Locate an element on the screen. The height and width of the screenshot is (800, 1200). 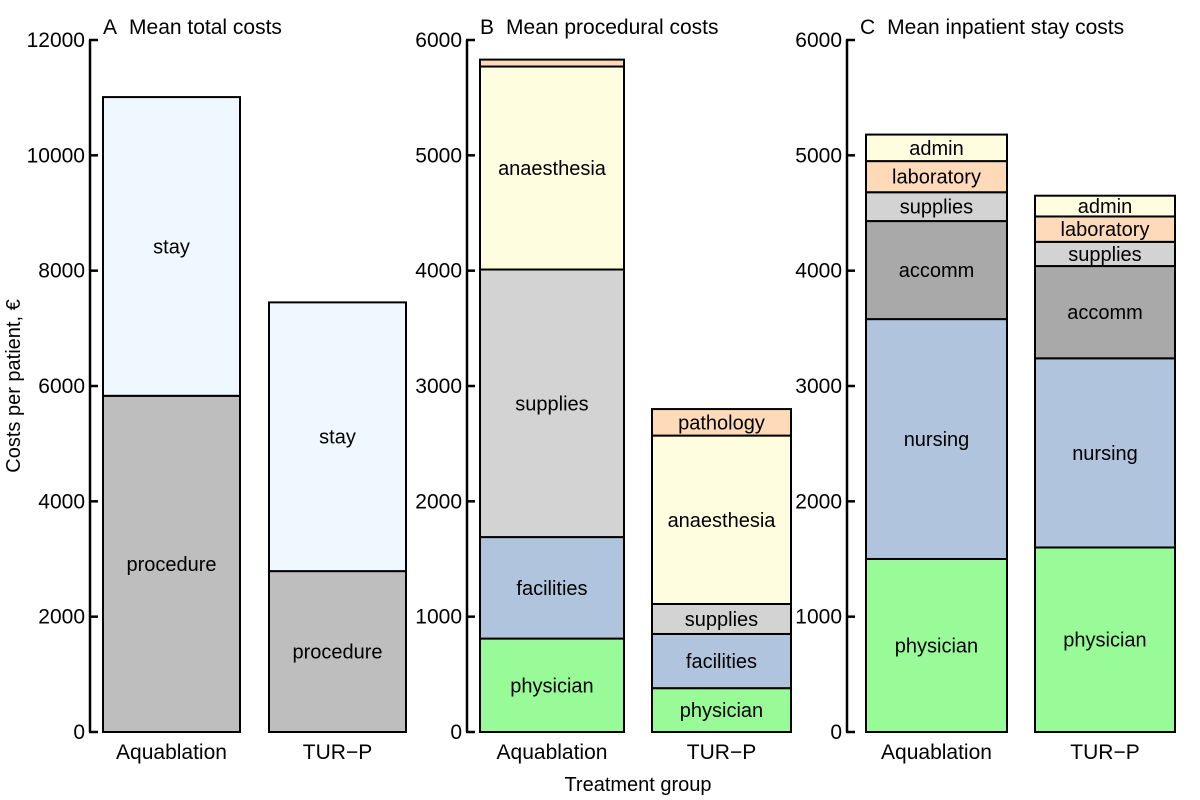
y-axis-title: Costs per patient, € is located at coordinates (14, 385).